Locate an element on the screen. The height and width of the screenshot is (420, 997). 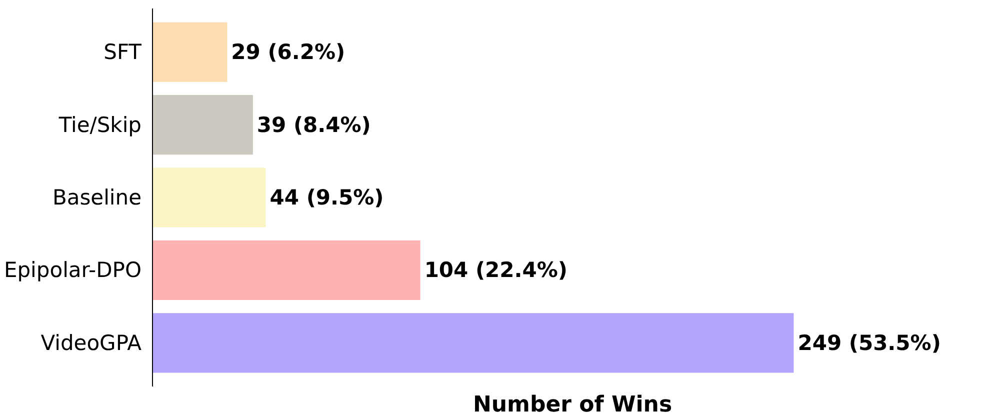
x-axis-title: Number of Wins is located at coordinates (572, 405).